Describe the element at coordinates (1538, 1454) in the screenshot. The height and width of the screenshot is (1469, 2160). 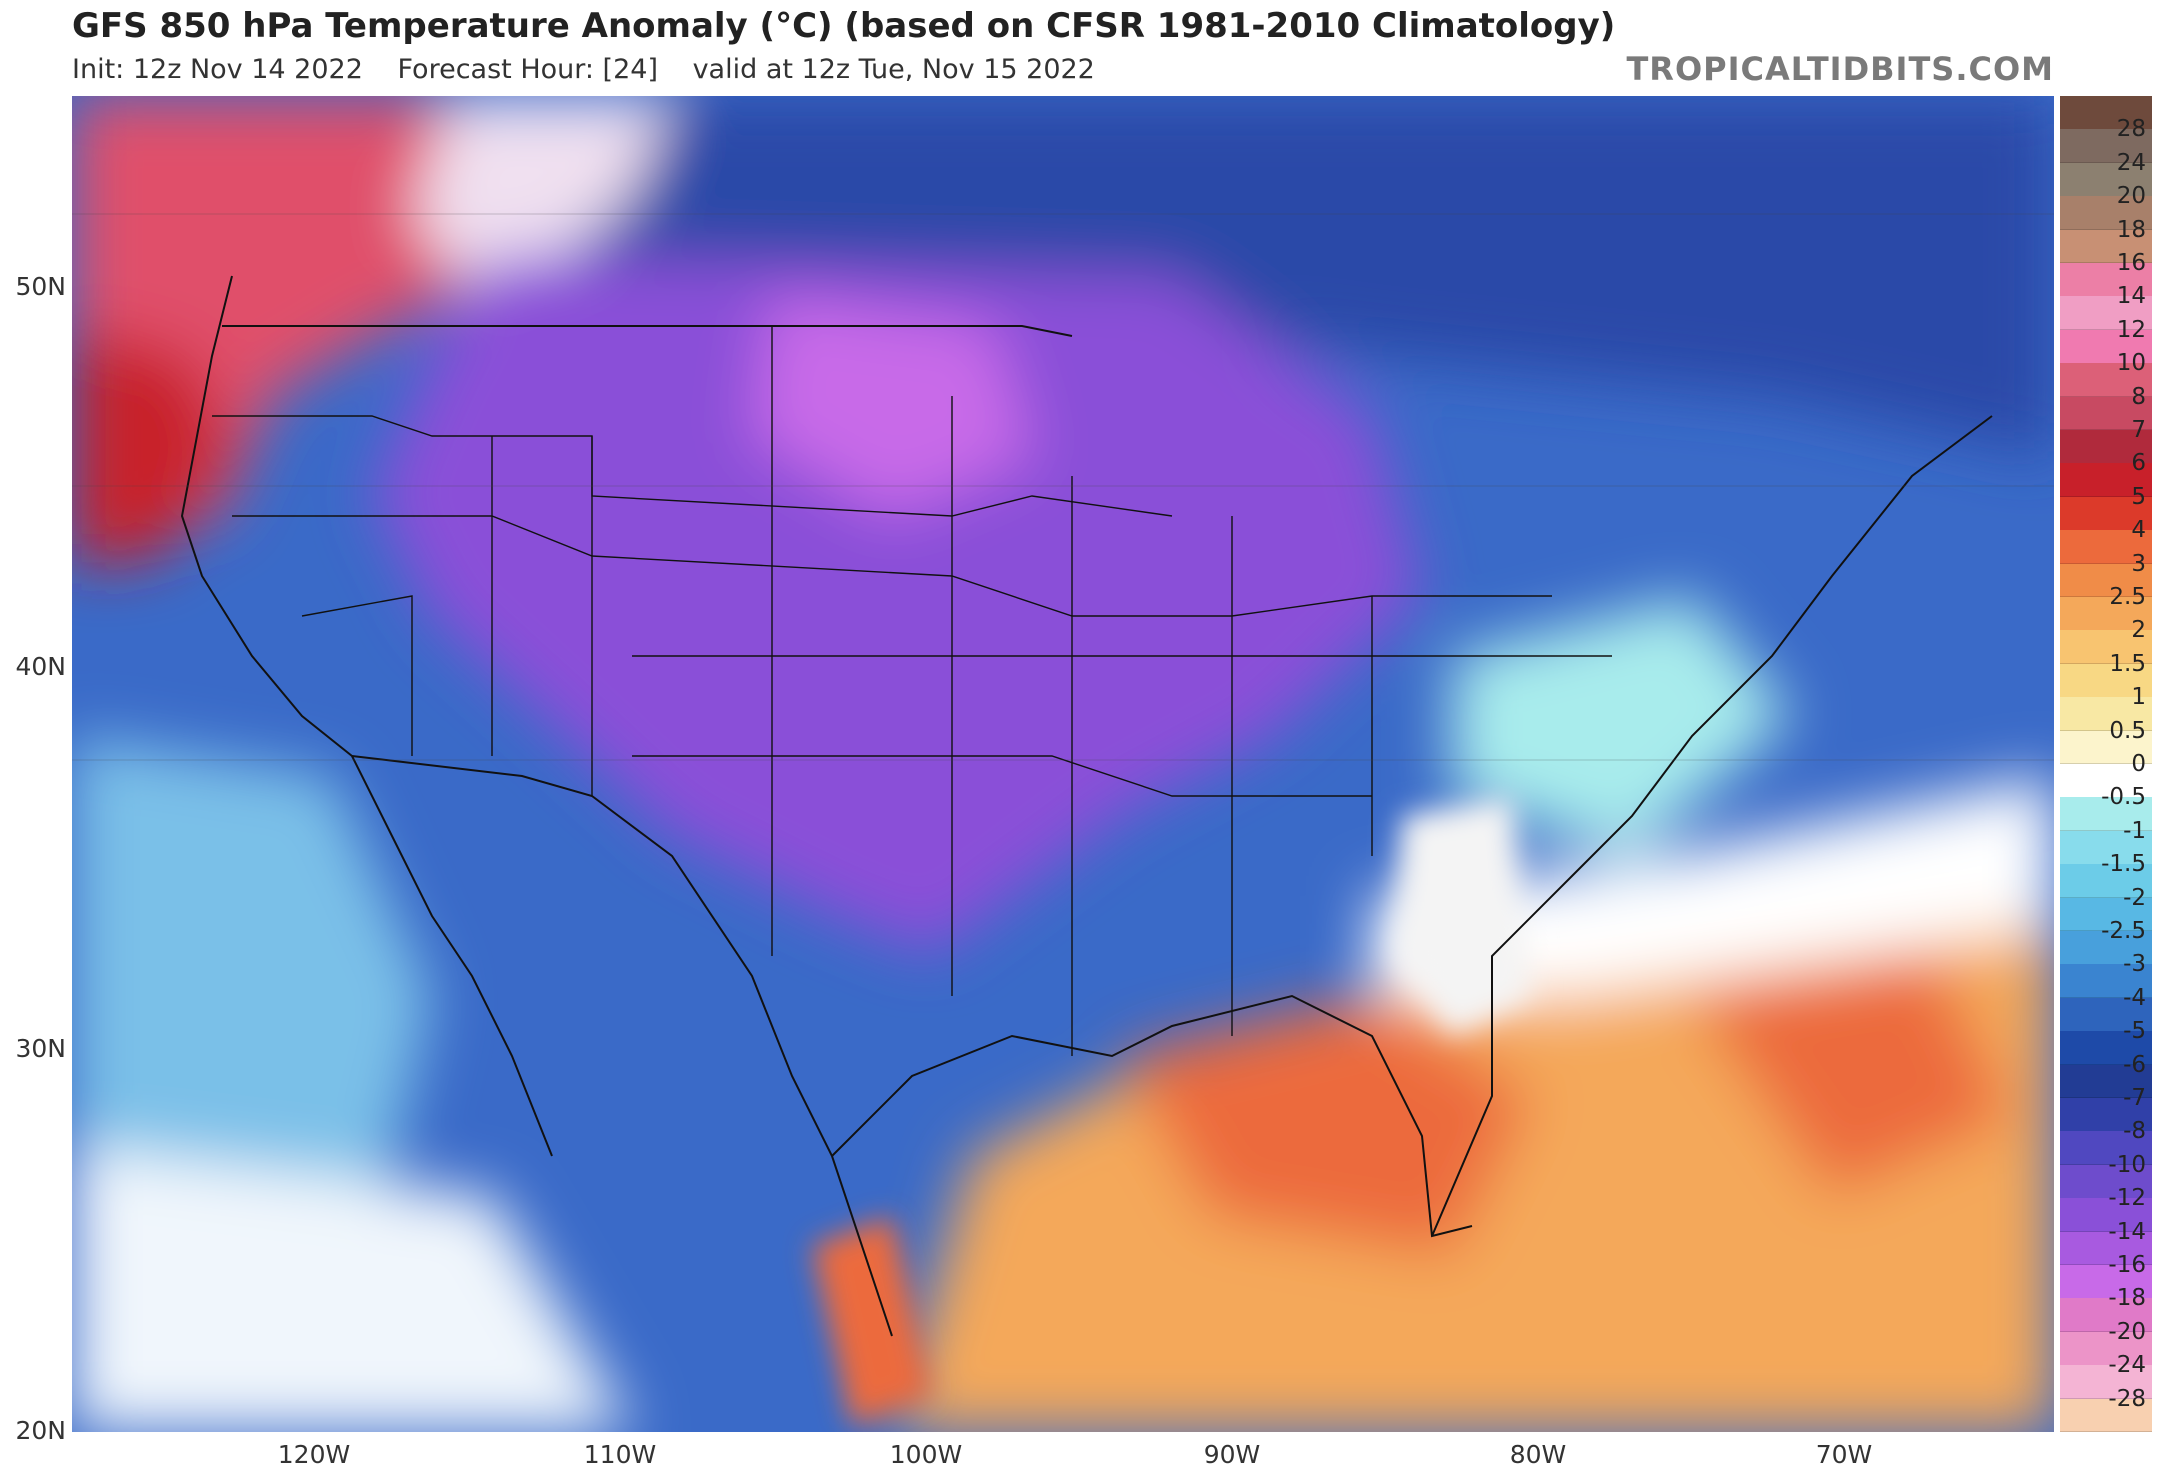
I see `lon-label-80w: 80W` at that location.